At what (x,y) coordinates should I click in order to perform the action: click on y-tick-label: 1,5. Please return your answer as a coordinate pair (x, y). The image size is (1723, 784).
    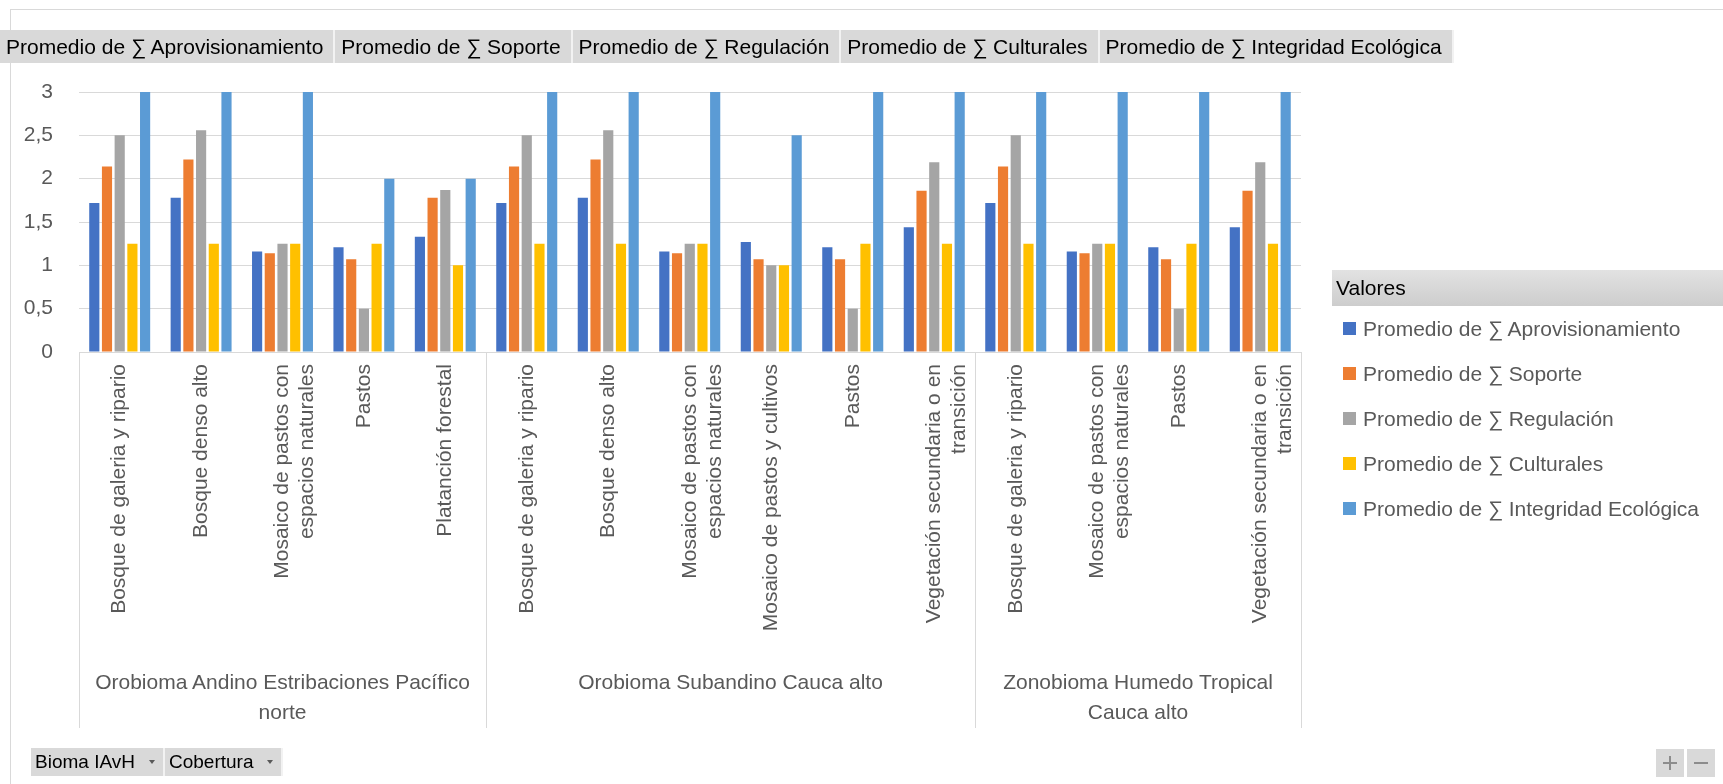
    Looking at the image, I should click on (38, 220).